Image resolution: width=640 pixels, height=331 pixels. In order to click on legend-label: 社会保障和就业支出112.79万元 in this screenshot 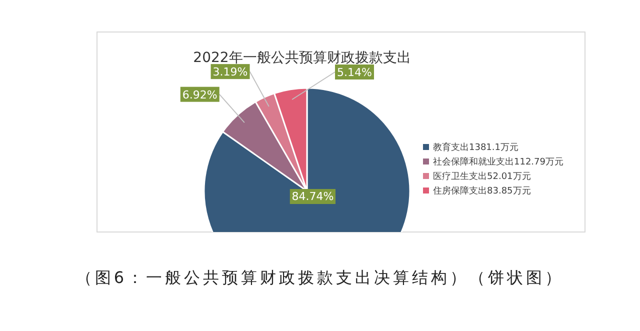, I will do `click(498, 162)`.